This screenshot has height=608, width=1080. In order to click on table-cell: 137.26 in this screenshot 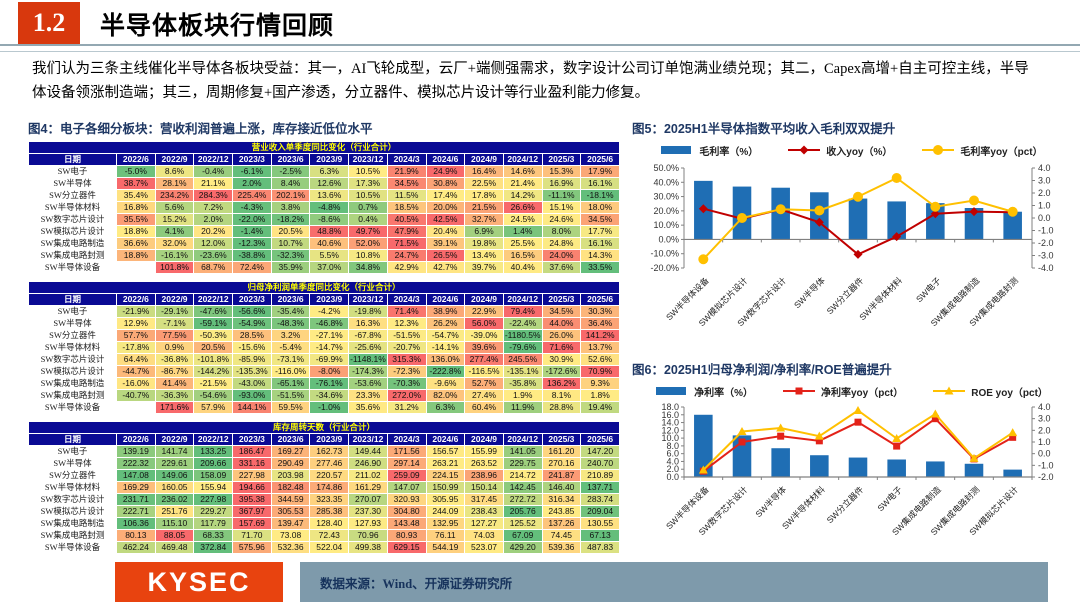, I will do `click(561, 523)`.